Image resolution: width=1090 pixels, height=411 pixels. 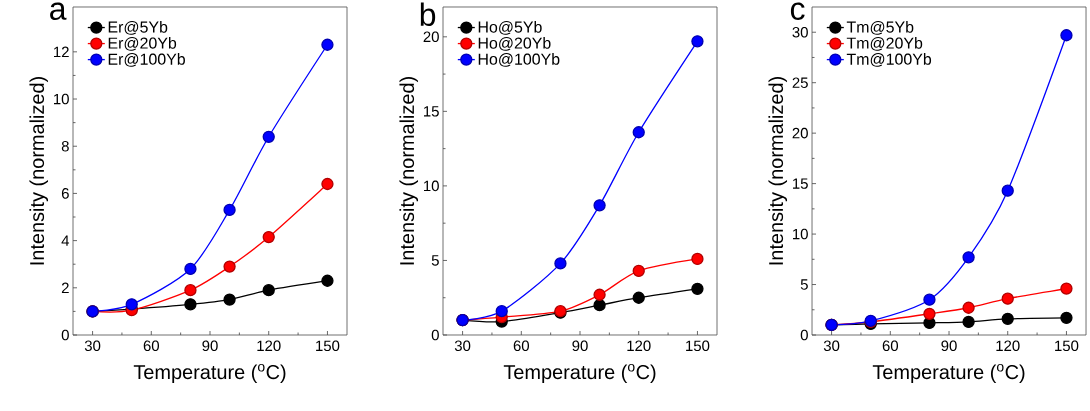 I want to click on chart-title: a, so click(x=58, y=11).